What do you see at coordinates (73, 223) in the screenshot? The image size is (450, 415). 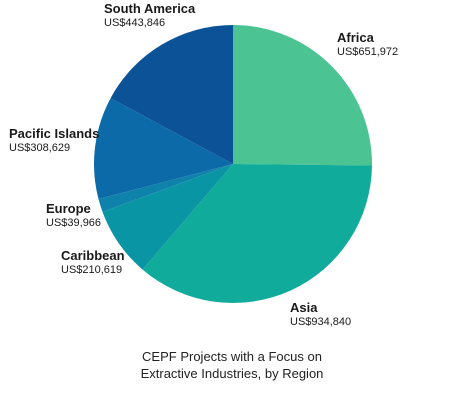 I see `slice-value-europe: US$39,966` at bounding box center [73, 223].